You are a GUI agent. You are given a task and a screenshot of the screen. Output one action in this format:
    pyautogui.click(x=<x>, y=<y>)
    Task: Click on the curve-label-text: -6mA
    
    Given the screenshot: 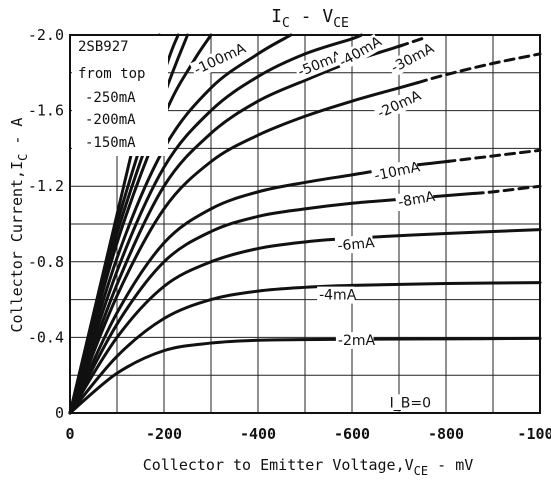 What is the action you would take?
    pyautogui.click(x=356, y=244)
    